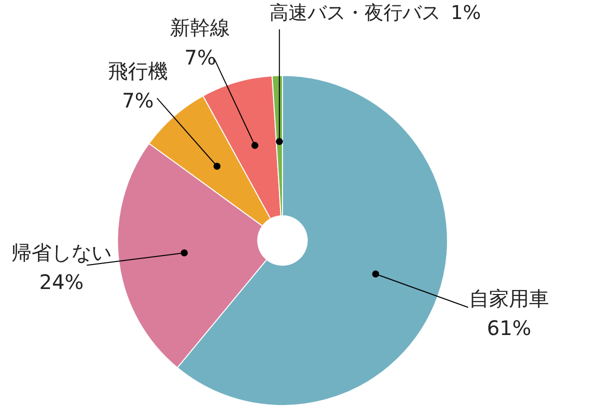 This screenshot has width=600, height=420. What do you see at coordinates (138, 70) in the screenshot?
I see `slice-label: 飛行機` at bounding box center [138, 70].